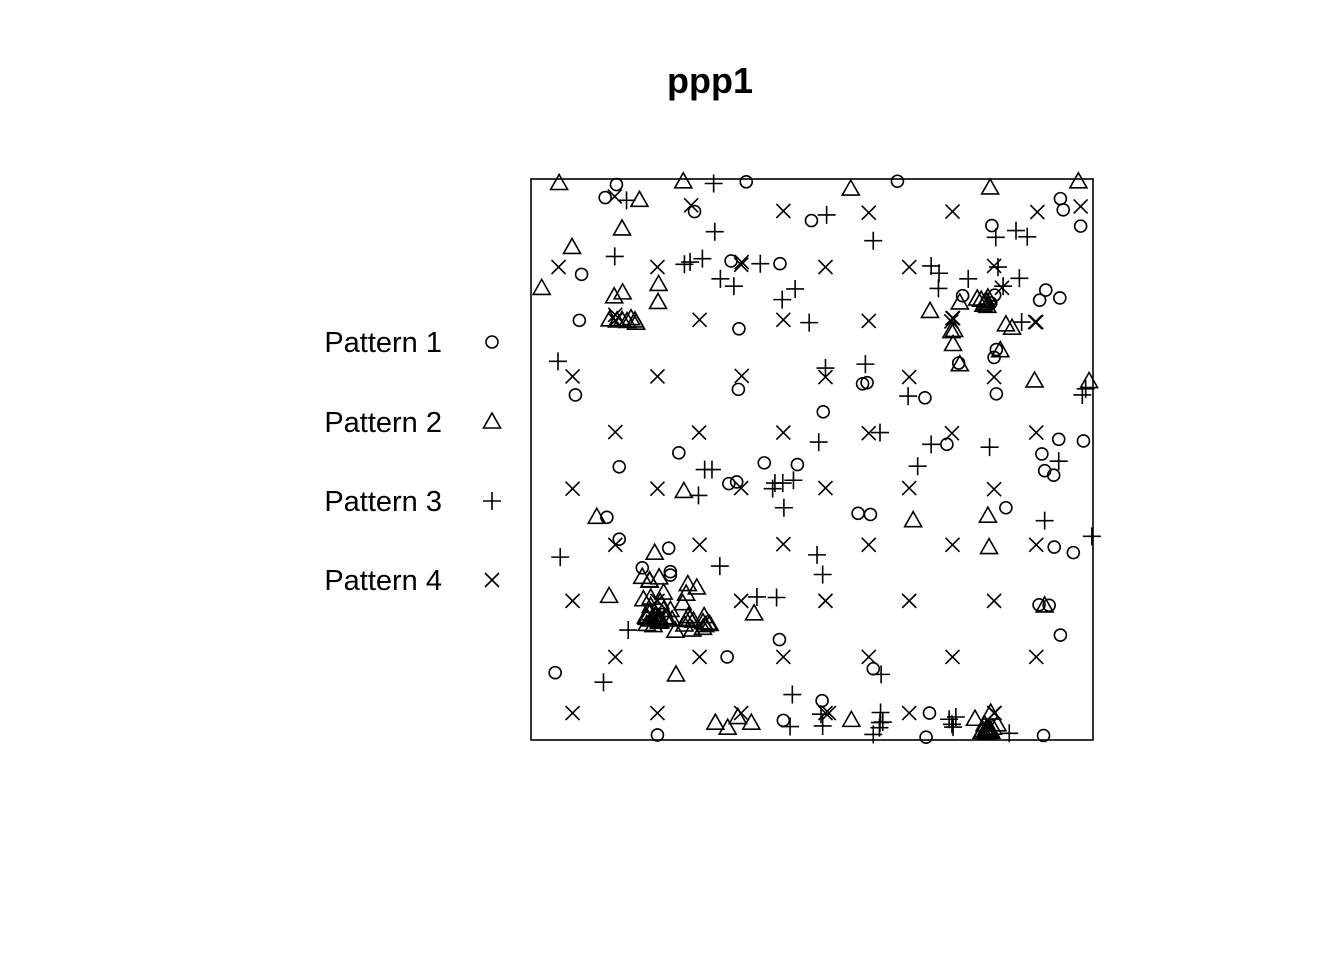 This screenshot has height=960, width=1344. What do you see at coordinates (710, 80) in the screenshot?
I see `chart-title: ppp1` at bounding box center [710, 80].